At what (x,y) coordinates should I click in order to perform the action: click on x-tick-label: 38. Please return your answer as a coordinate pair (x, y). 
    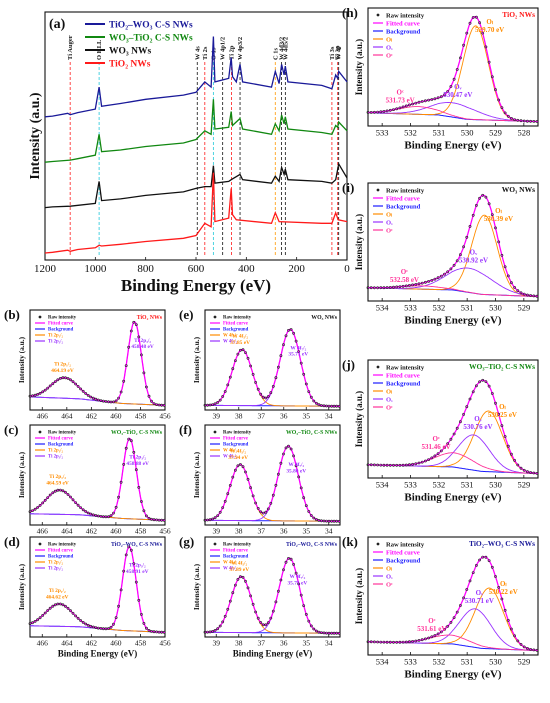
    Looking at the image, I should click on (239, 416).